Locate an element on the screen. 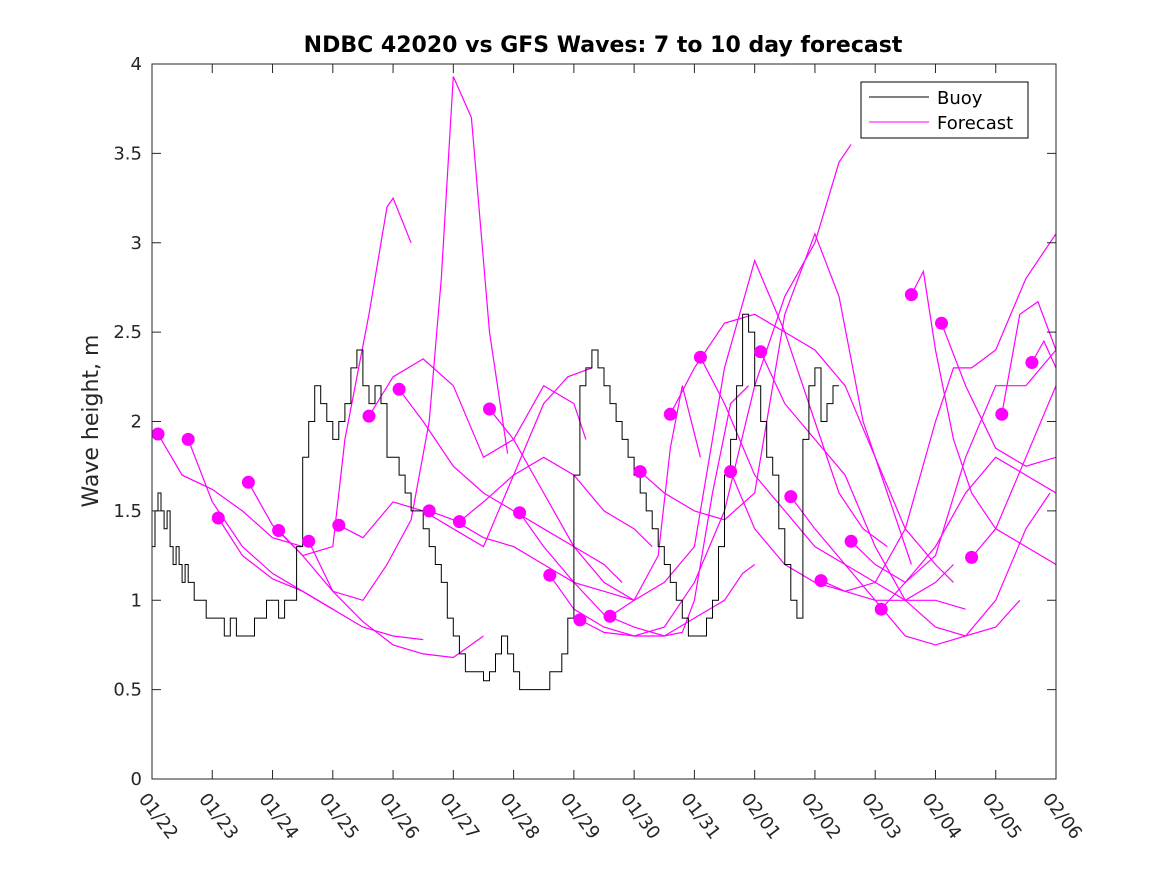  x-tick-label: 01/26 is located at coordinates (399, 816).